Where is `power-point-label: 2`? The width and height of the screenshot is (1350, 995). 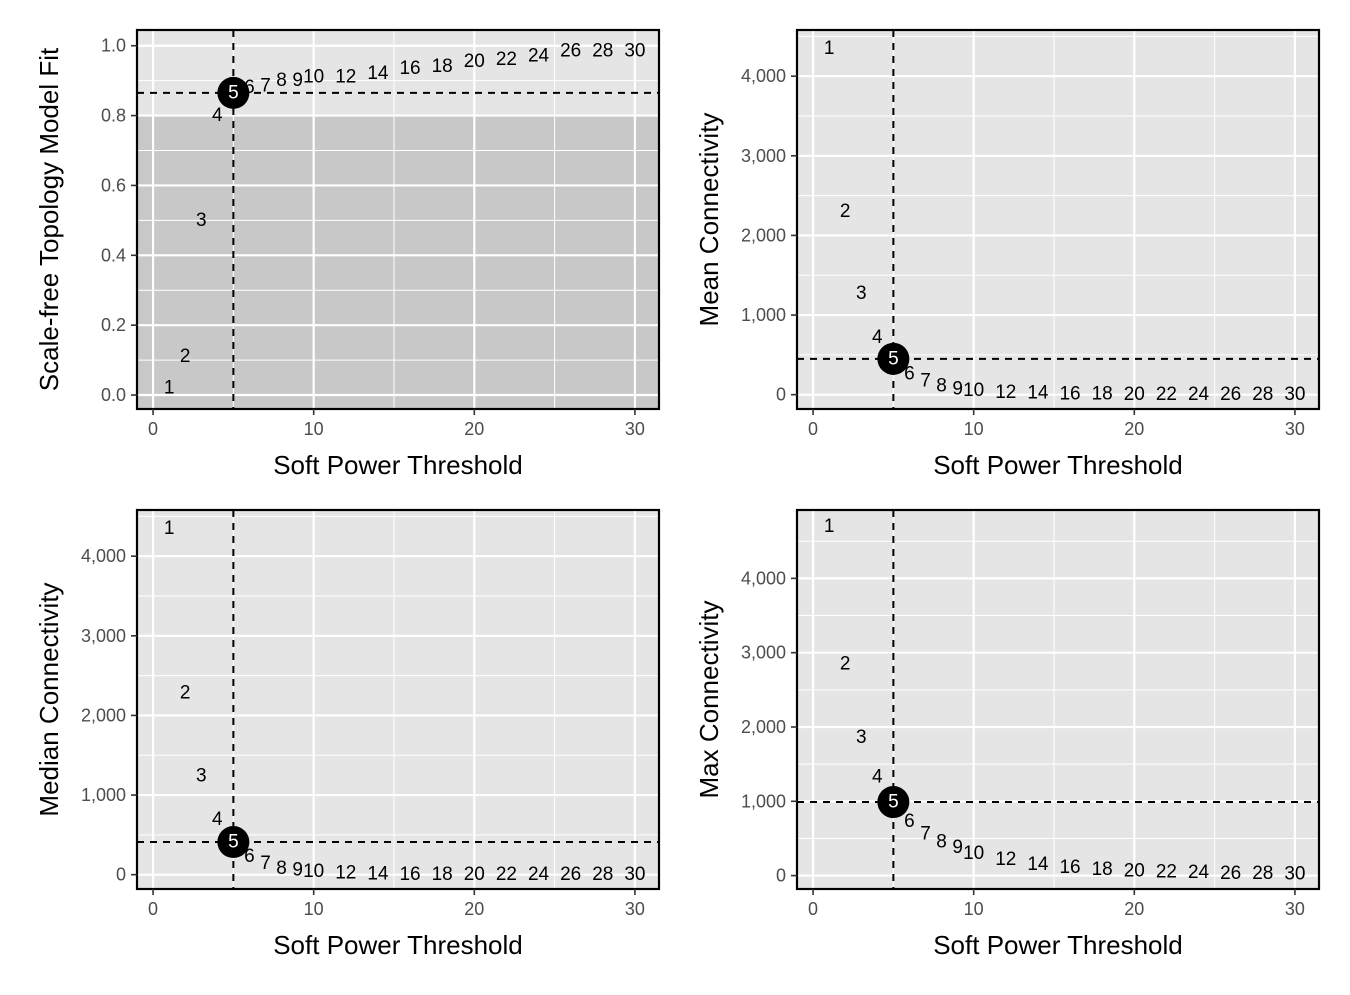
power-point-label: 2 is located at coordinates (185, 693).